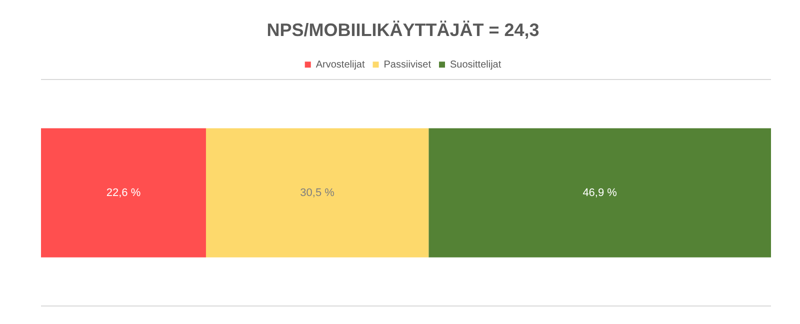 This screenshot has height=324, width=800. What do you see at coordinates (408, 64) in the screenshot?
I see `legend-label: Passiiviset` at bounding box center [408, 64].